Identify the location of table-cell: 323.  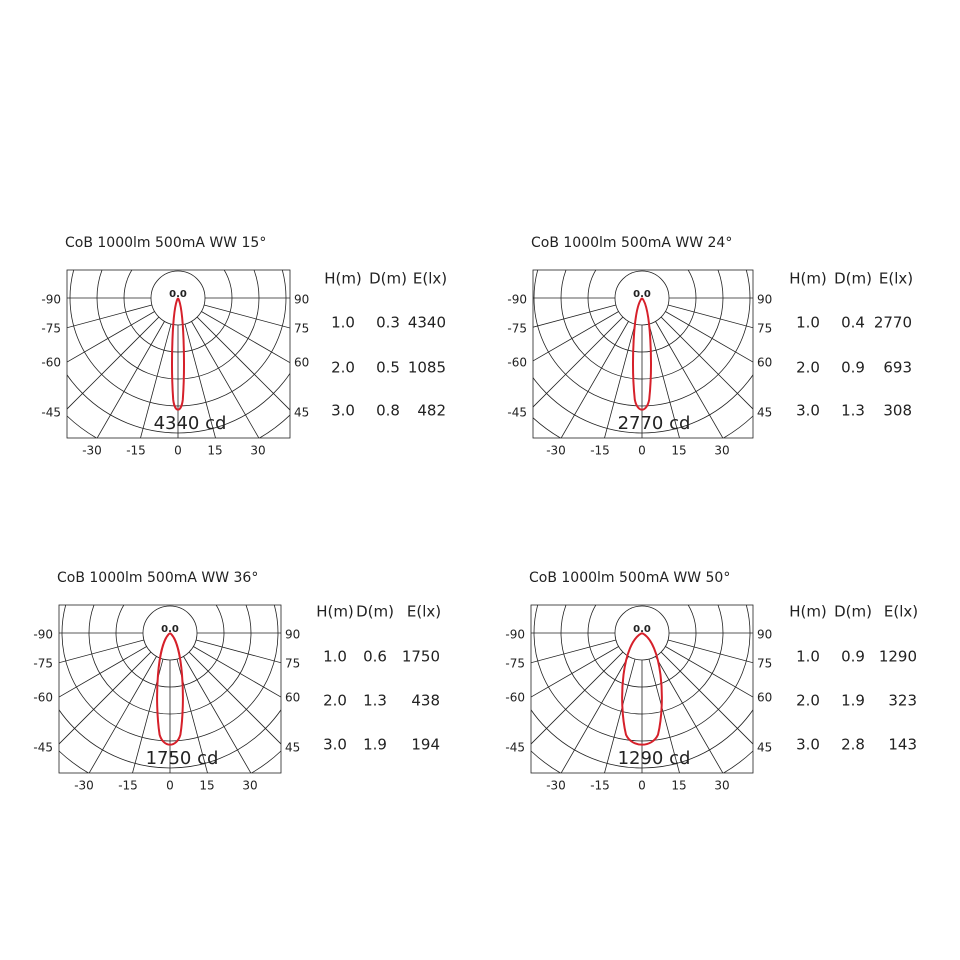
(902, 701).